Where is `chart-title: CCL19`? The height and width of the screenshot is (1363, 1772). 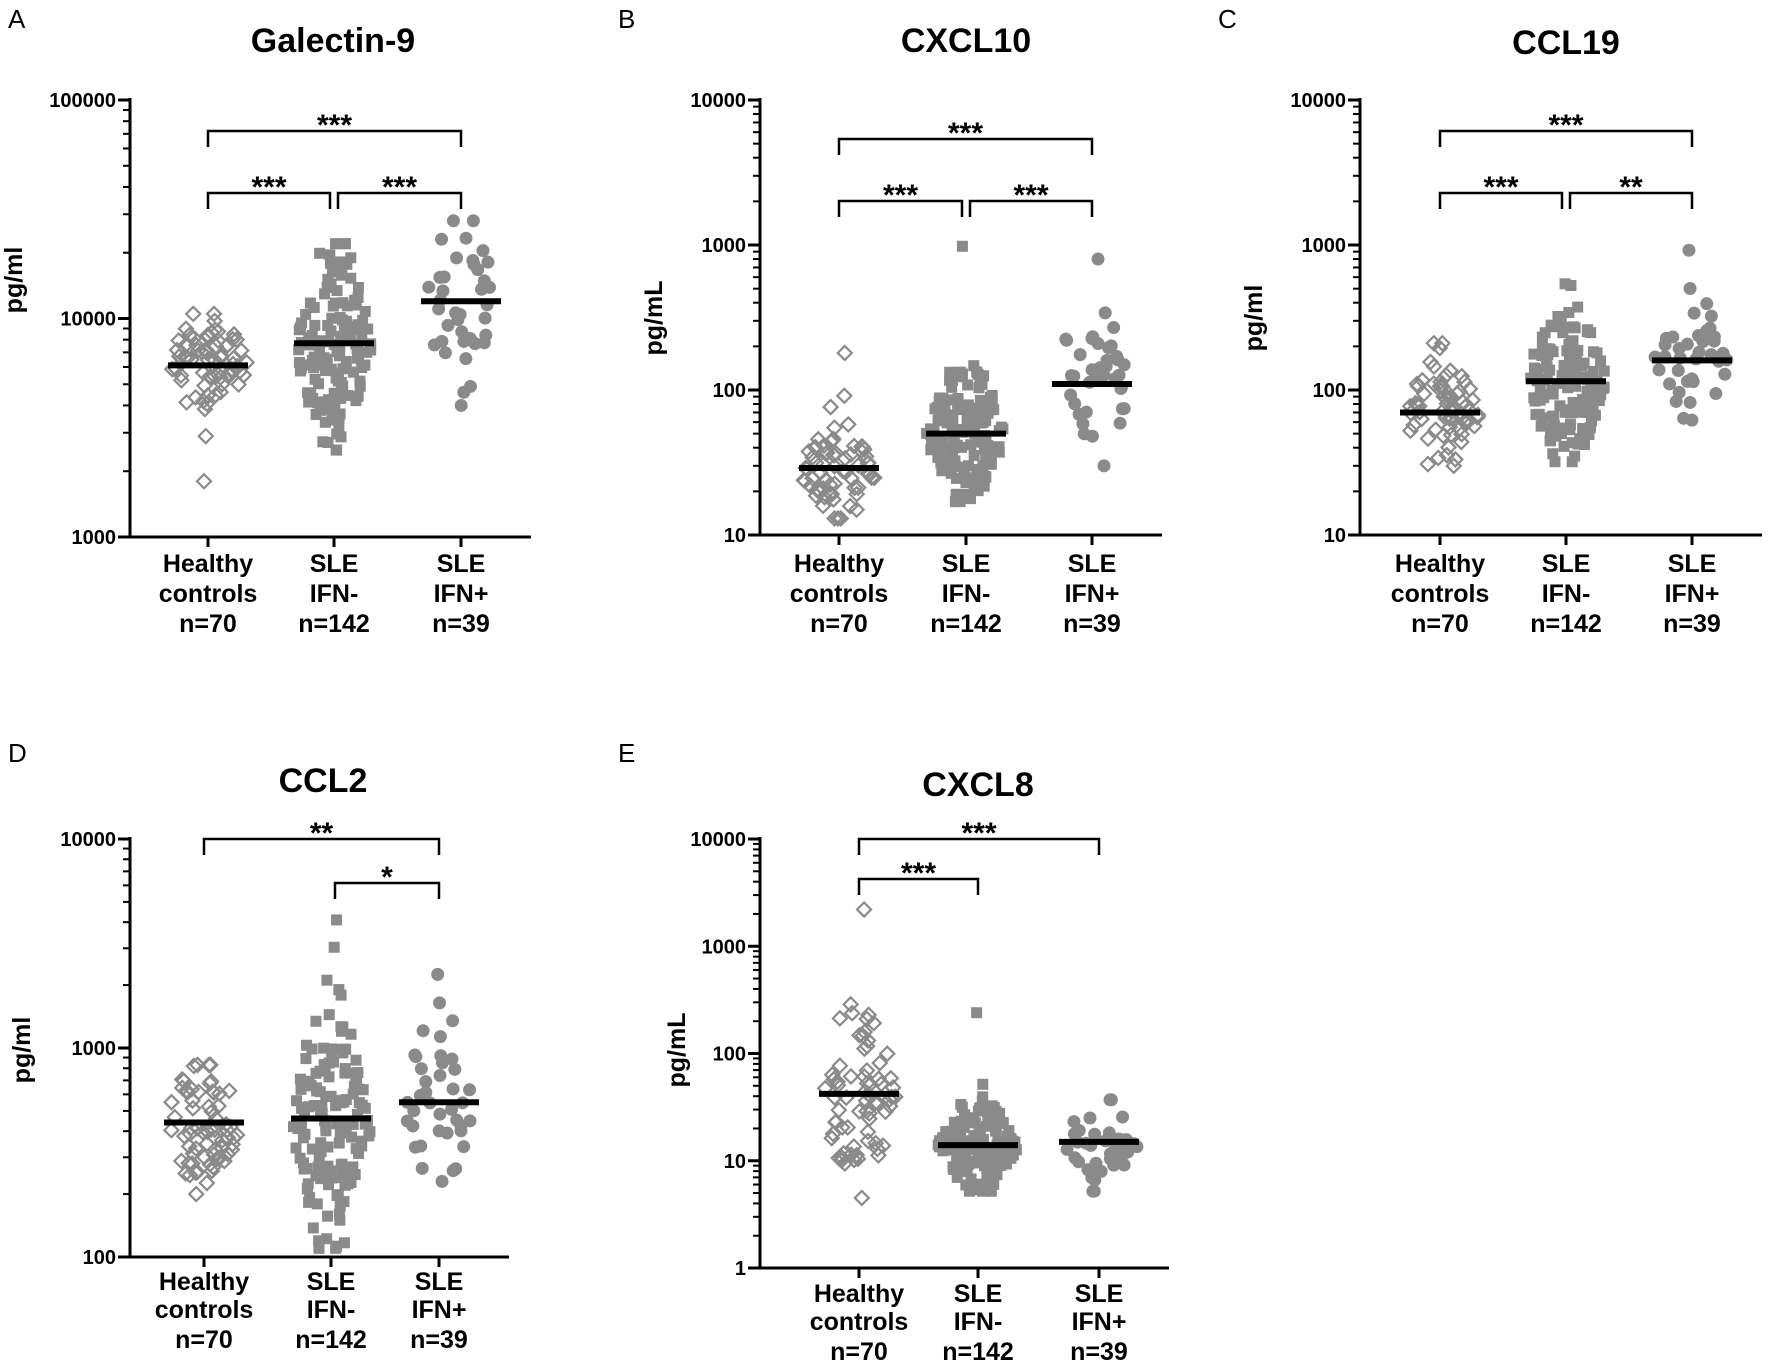 chart-title: CCL19 is located at coordinates (1566, 43).